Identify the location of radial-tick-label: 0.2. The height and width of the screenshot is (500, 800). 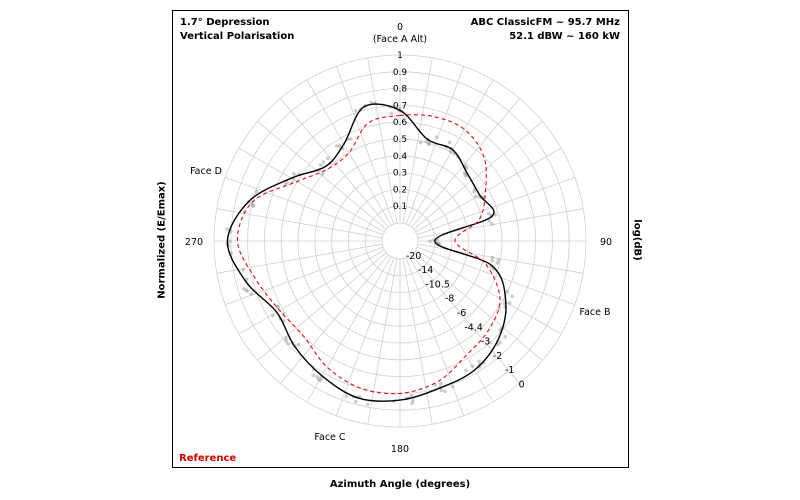
(400, 190).